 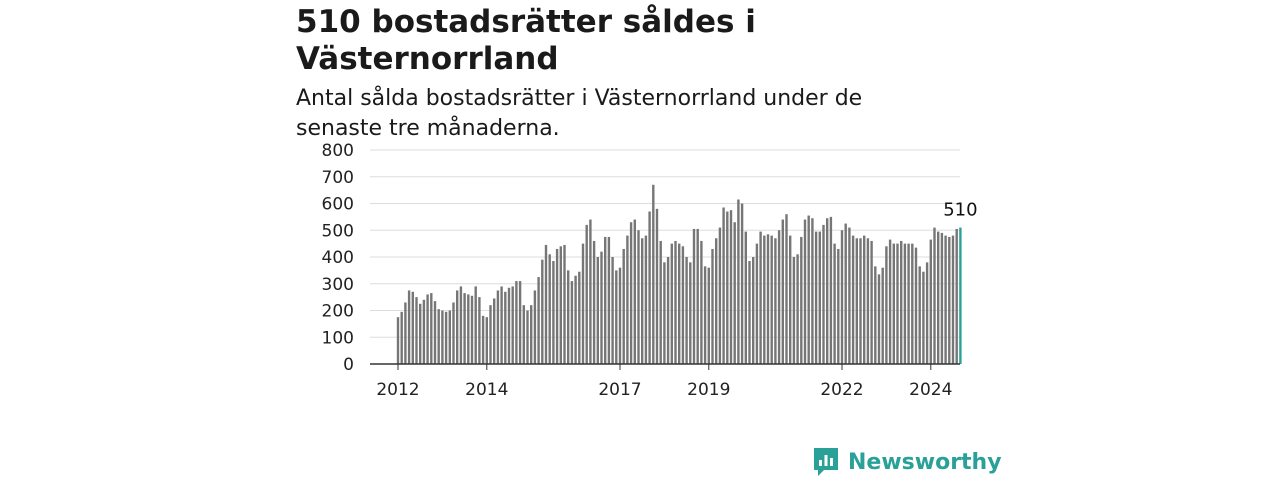 I want to click on y-axis-ticks: 0 100 200 300 400 500 600 700 800, so click(x=338, y=258).